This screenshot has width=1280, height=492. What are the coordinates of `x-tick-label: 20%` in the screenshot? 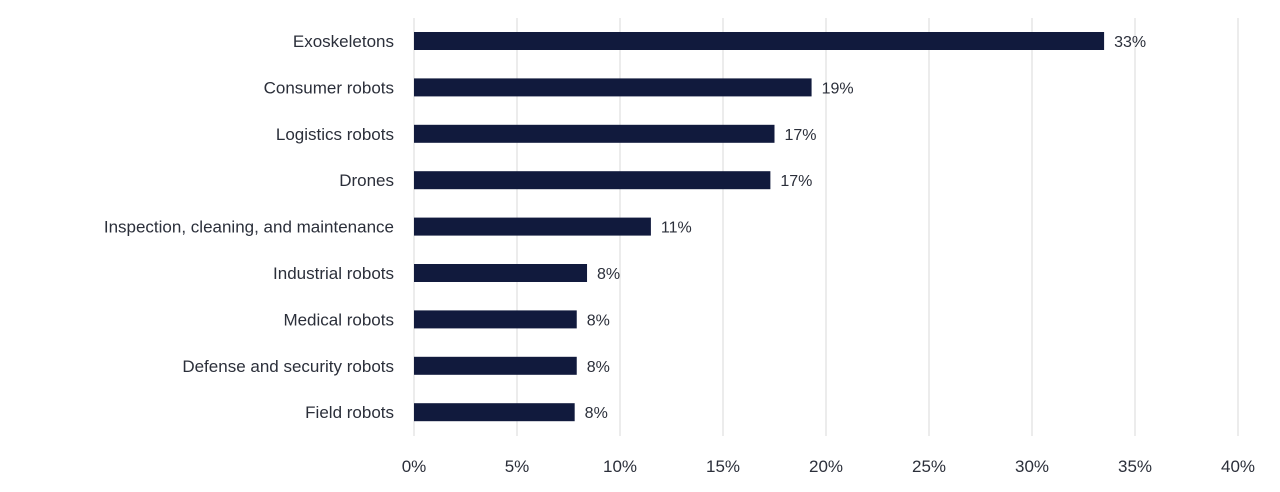 It's located at (826, 466).